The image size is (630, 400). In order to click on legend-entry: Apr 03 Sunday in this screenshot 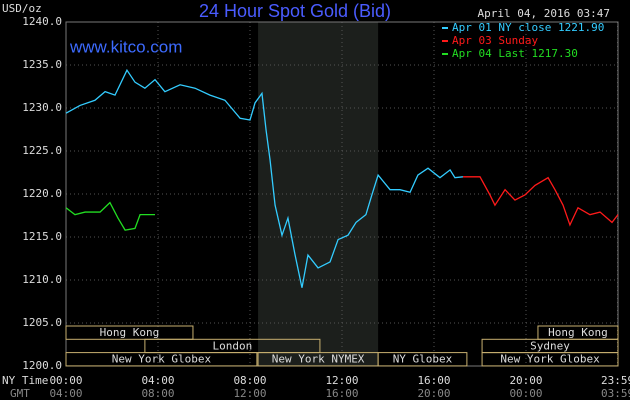, I will do `click(495, 40)`.